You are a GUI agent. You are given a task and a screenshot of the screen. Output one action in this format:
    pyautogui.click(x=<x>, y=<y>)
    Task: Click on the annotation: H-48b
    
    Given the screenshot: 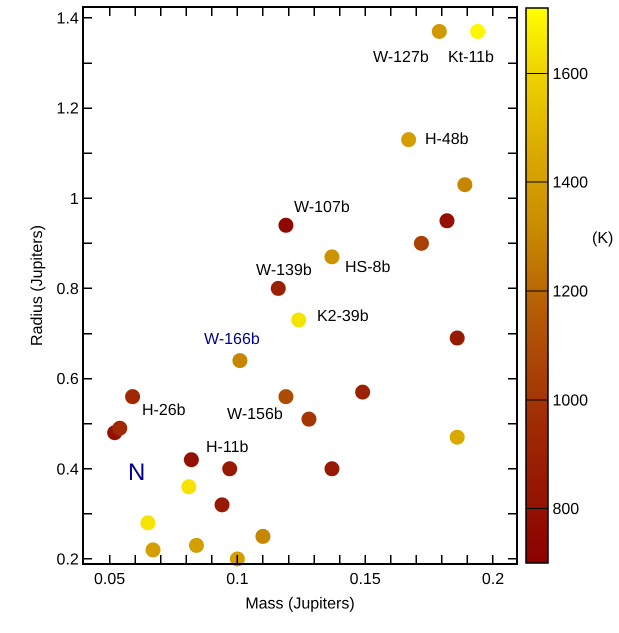 What is the action you would take?
    pyautogui.click(x=447, y=139)
    